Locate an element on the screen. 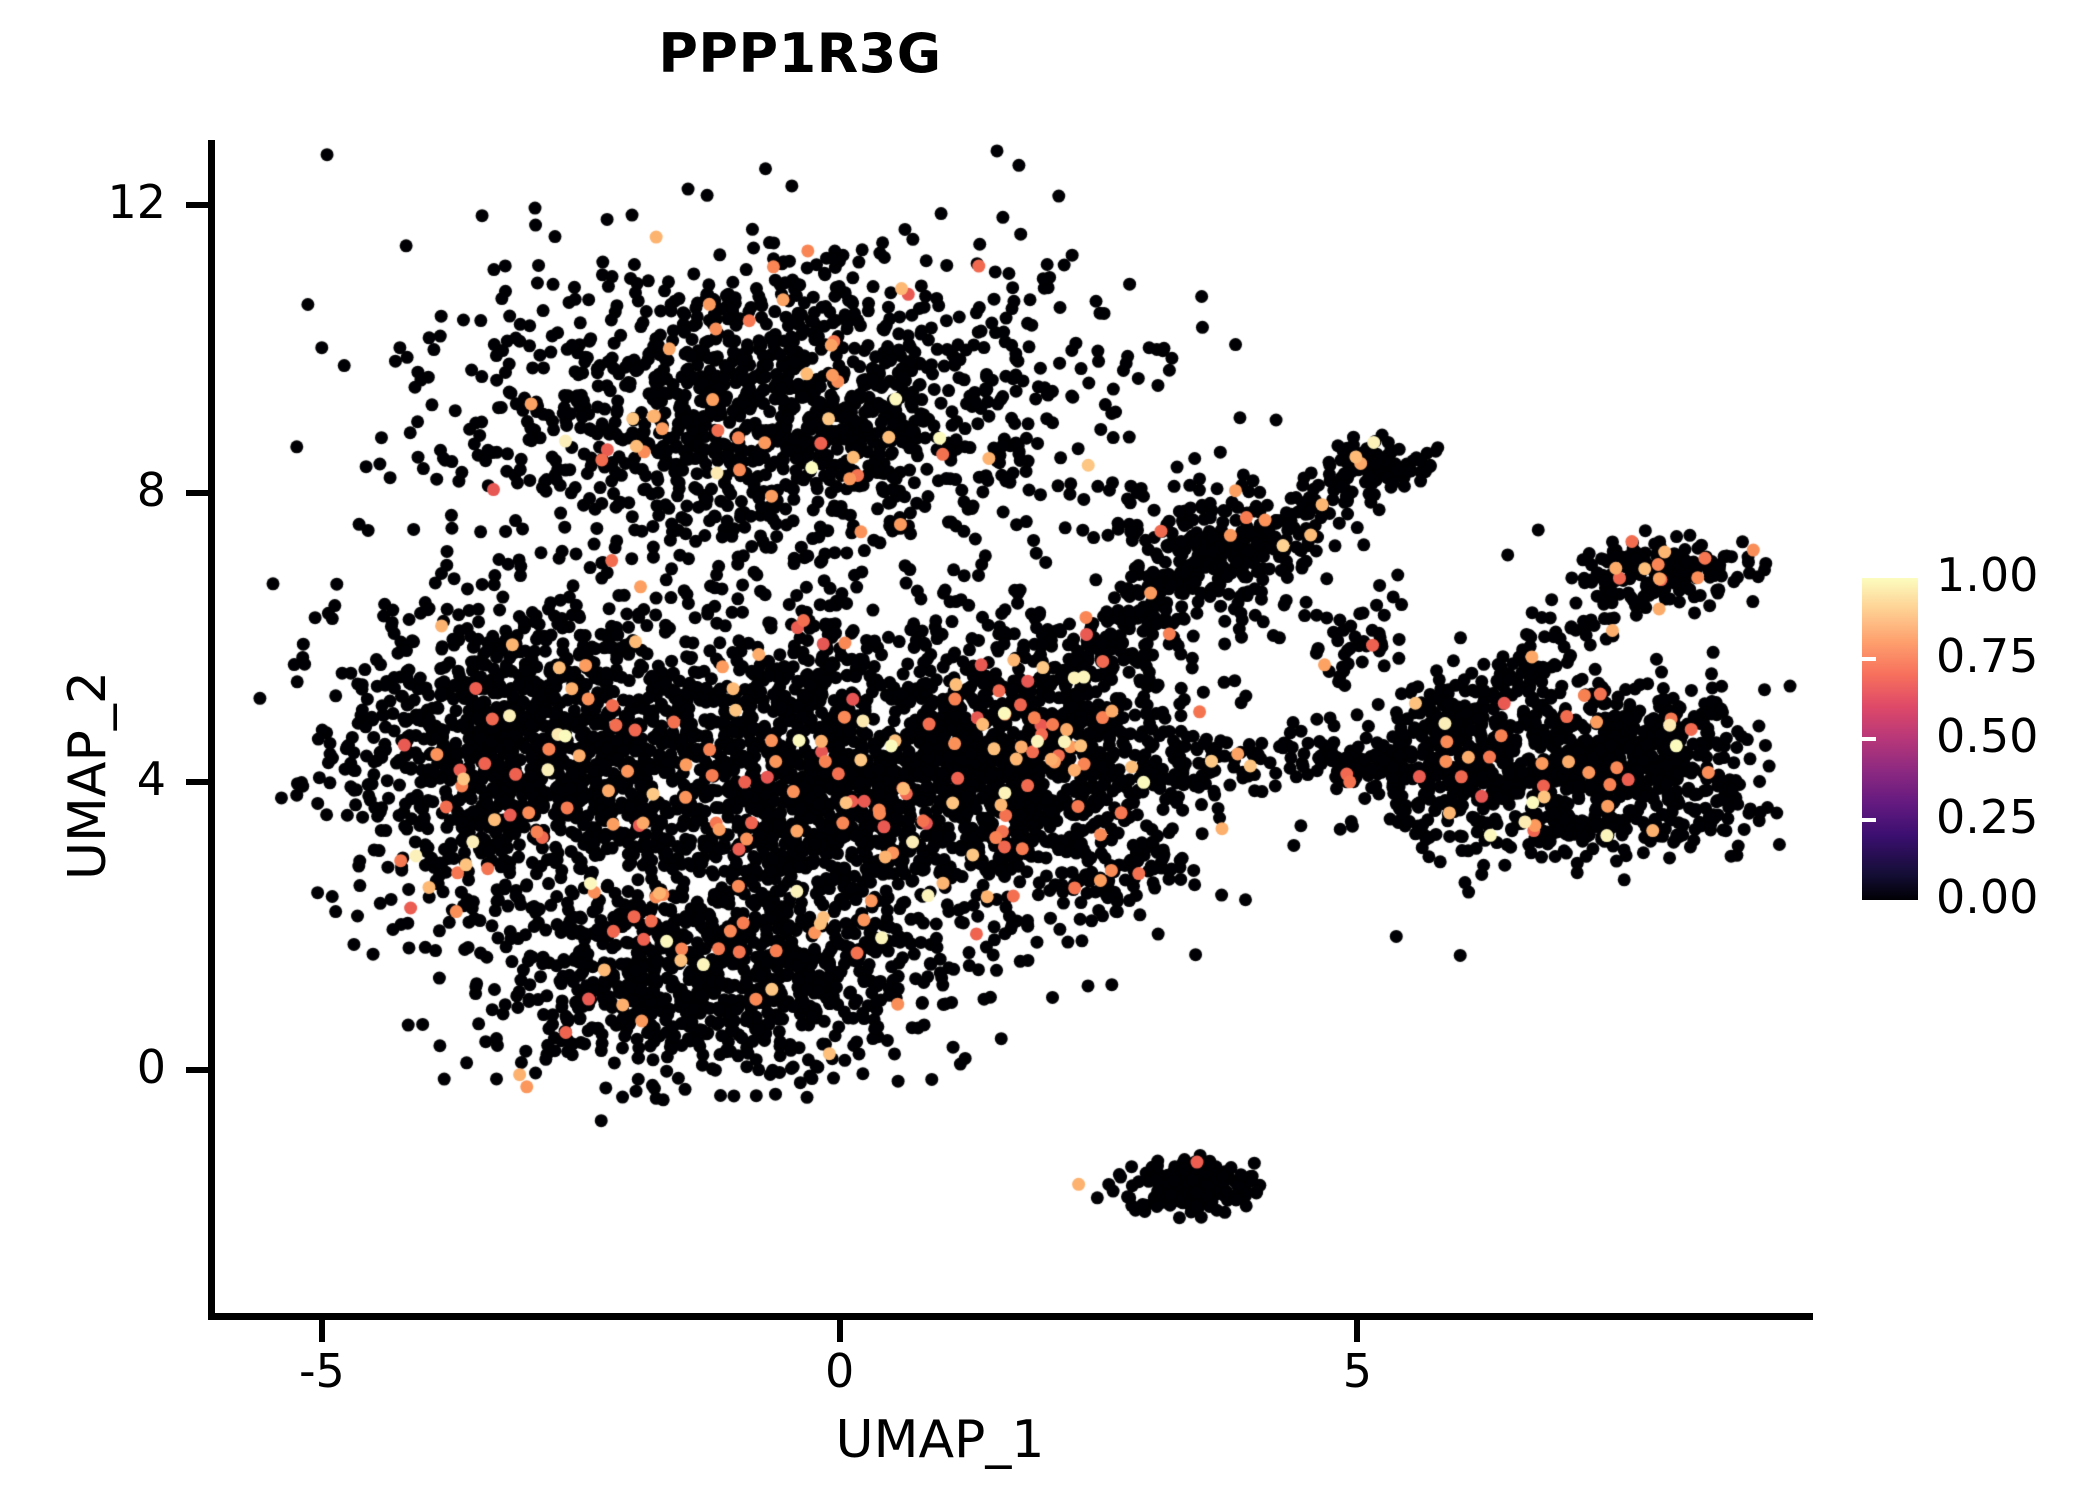  x-axis-line is located at coordinates (1010, 1316).